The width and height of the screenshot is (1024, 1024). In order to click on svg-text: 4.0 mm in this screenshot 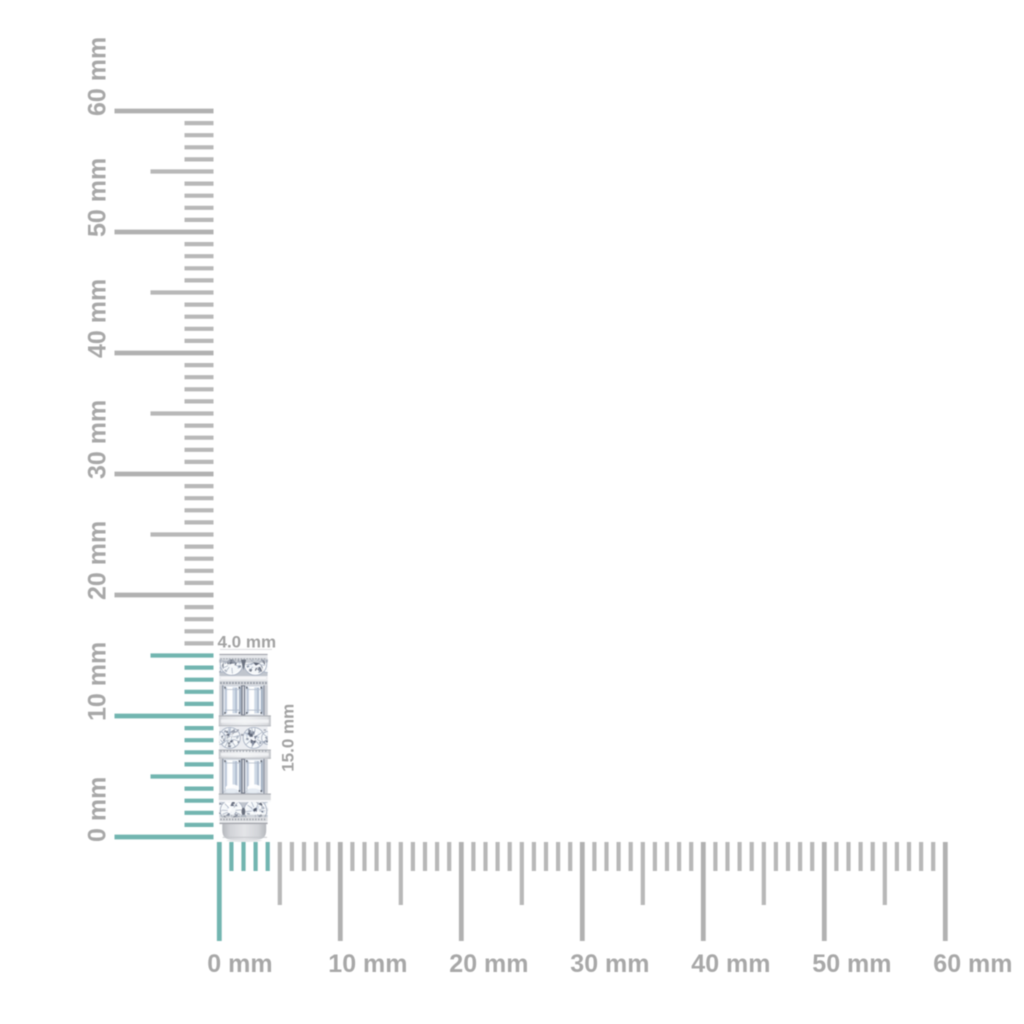, I will do `click(247, 641)`.